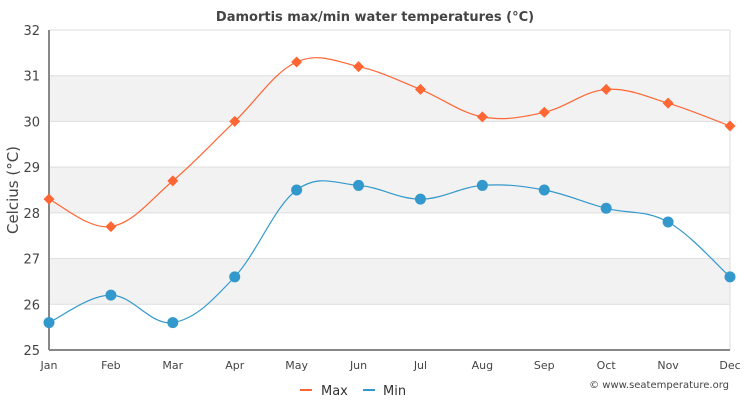  What do you see at coordinates (668, 365) in the screenshot?
I see `x-tick-label: Nov` at bounding box center [668, 365].